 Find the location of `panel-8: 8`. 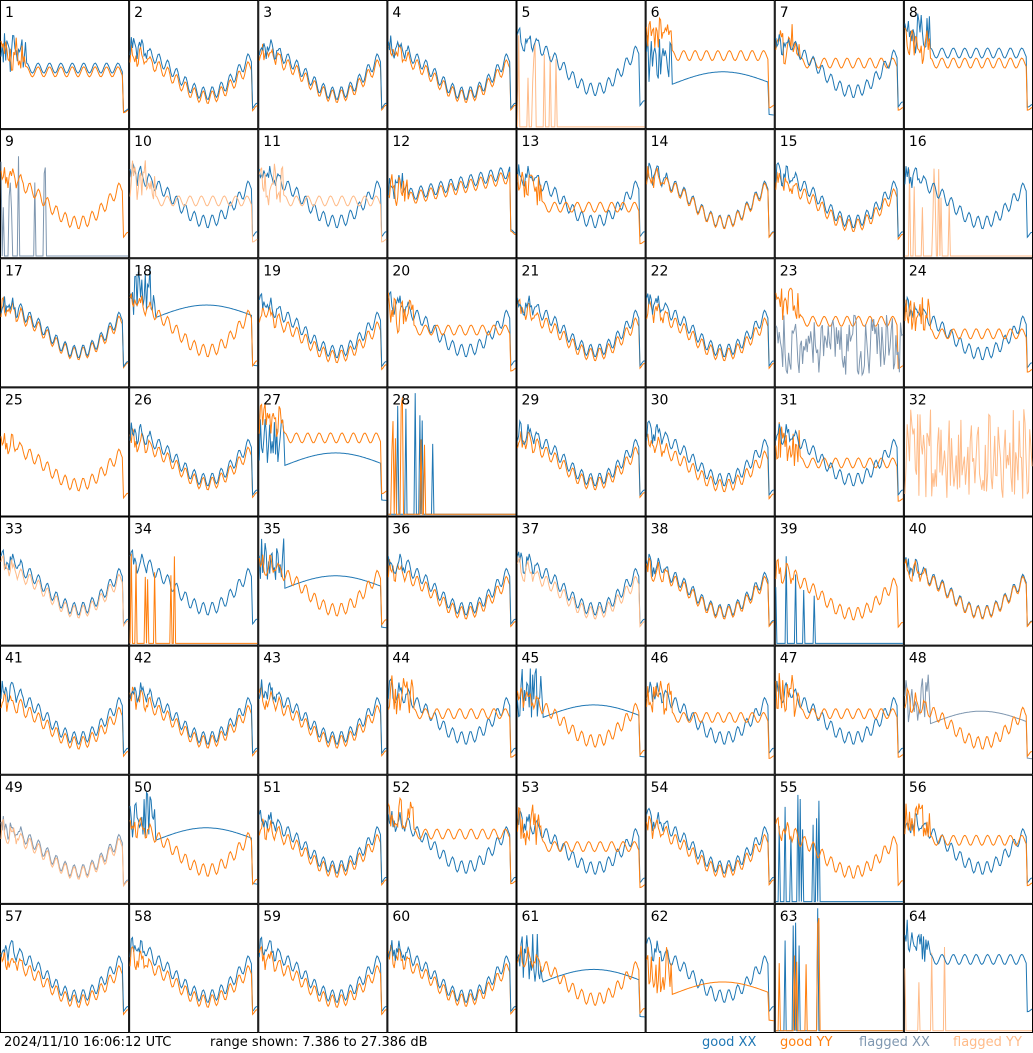

panel-8: 8 is located at coordinates (968, 65).